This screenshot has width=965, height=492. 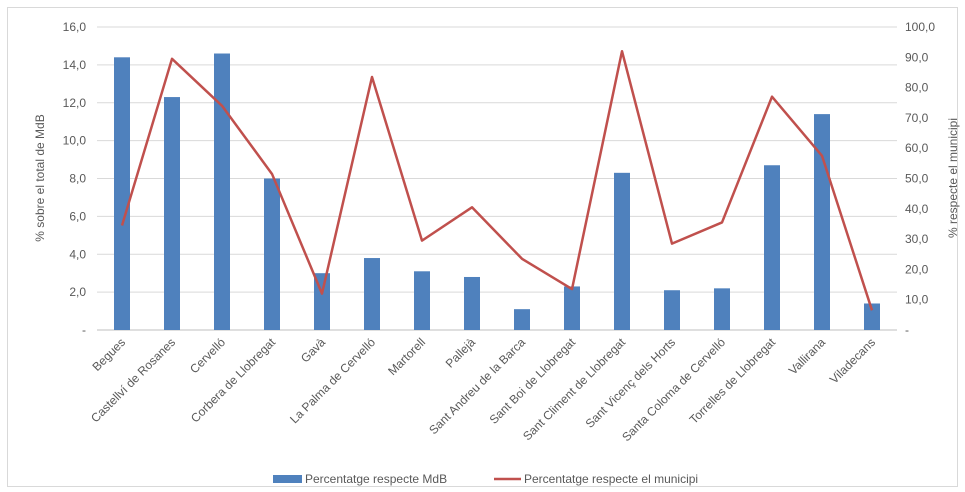 What do you see at coordinates (631, 383) in the screenshot?
I see `category-label: Sant Vicenç dels Horts` at bounding box center [631, 383].